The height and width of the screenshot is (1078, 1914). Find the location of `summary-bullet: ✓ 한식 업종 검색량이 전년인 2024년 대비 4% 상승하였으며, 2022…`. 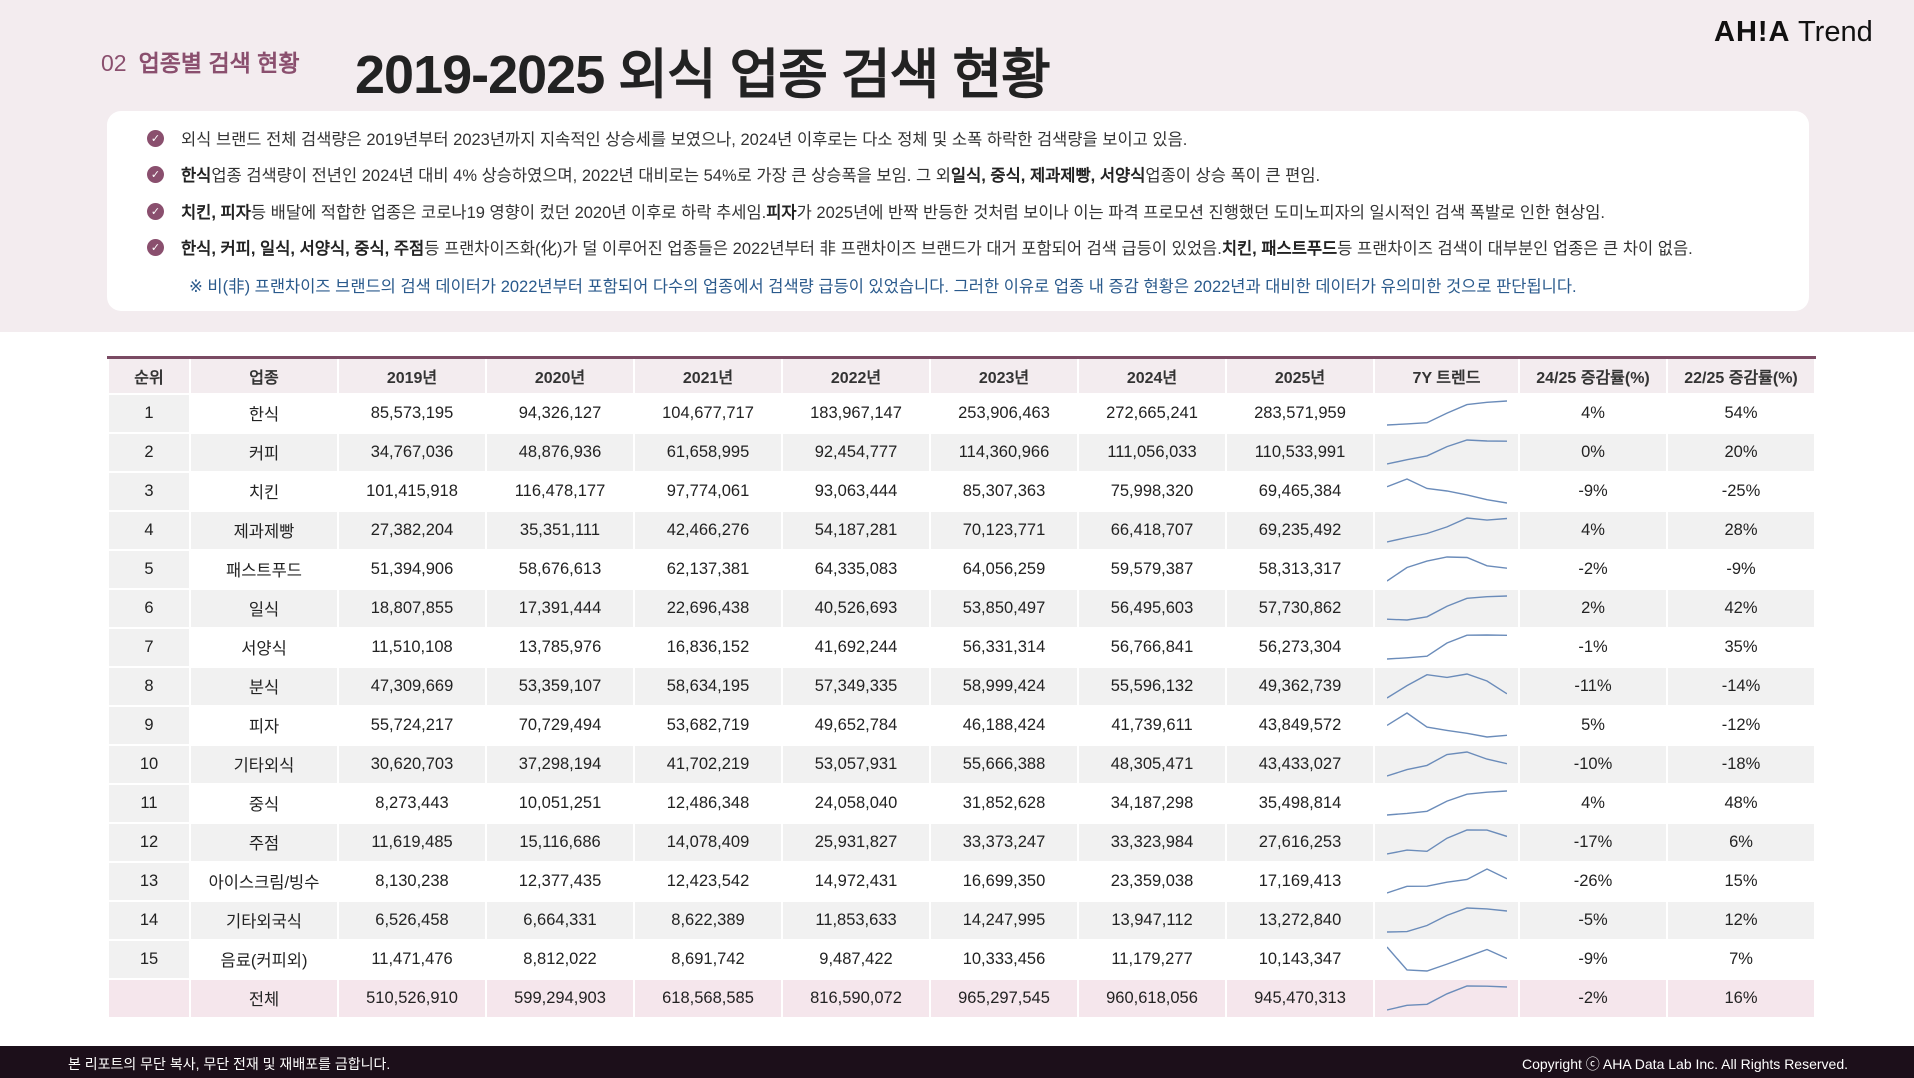

summary-bullet: ✓ 한식 업종 검색량이 전년인 2024년 대비 4% 상승하였으며, 2022… is located at coordinates (733, 174).